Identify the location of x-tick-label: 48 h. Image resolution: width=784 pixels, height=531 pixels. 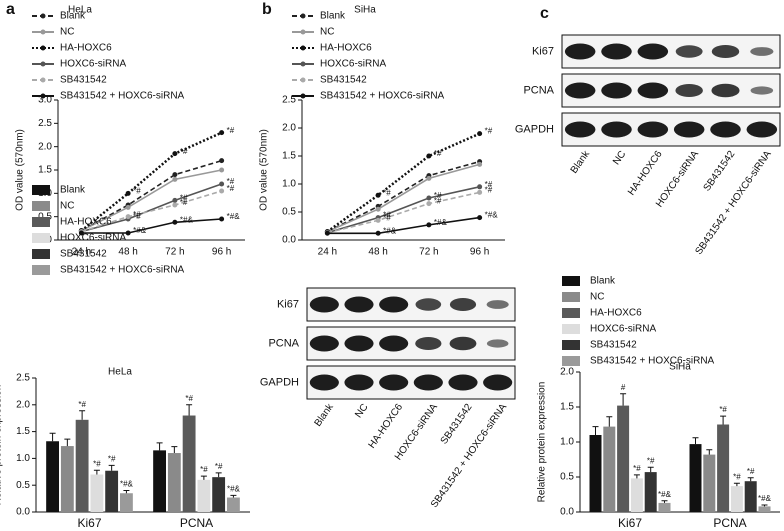
(127, 252).